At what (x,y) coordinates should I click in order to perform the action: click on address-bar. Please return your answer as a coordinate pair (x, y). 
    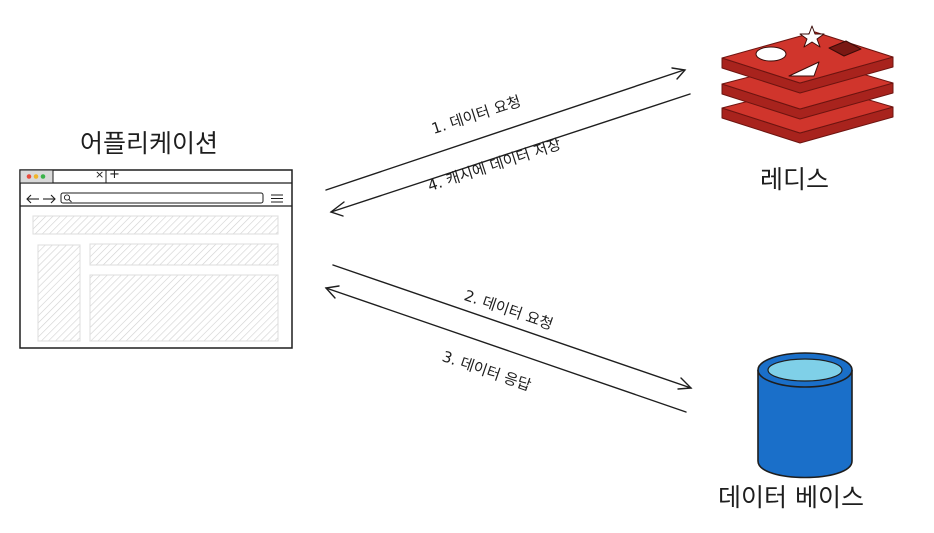
    Looking at the image, I should click on (162, 198).